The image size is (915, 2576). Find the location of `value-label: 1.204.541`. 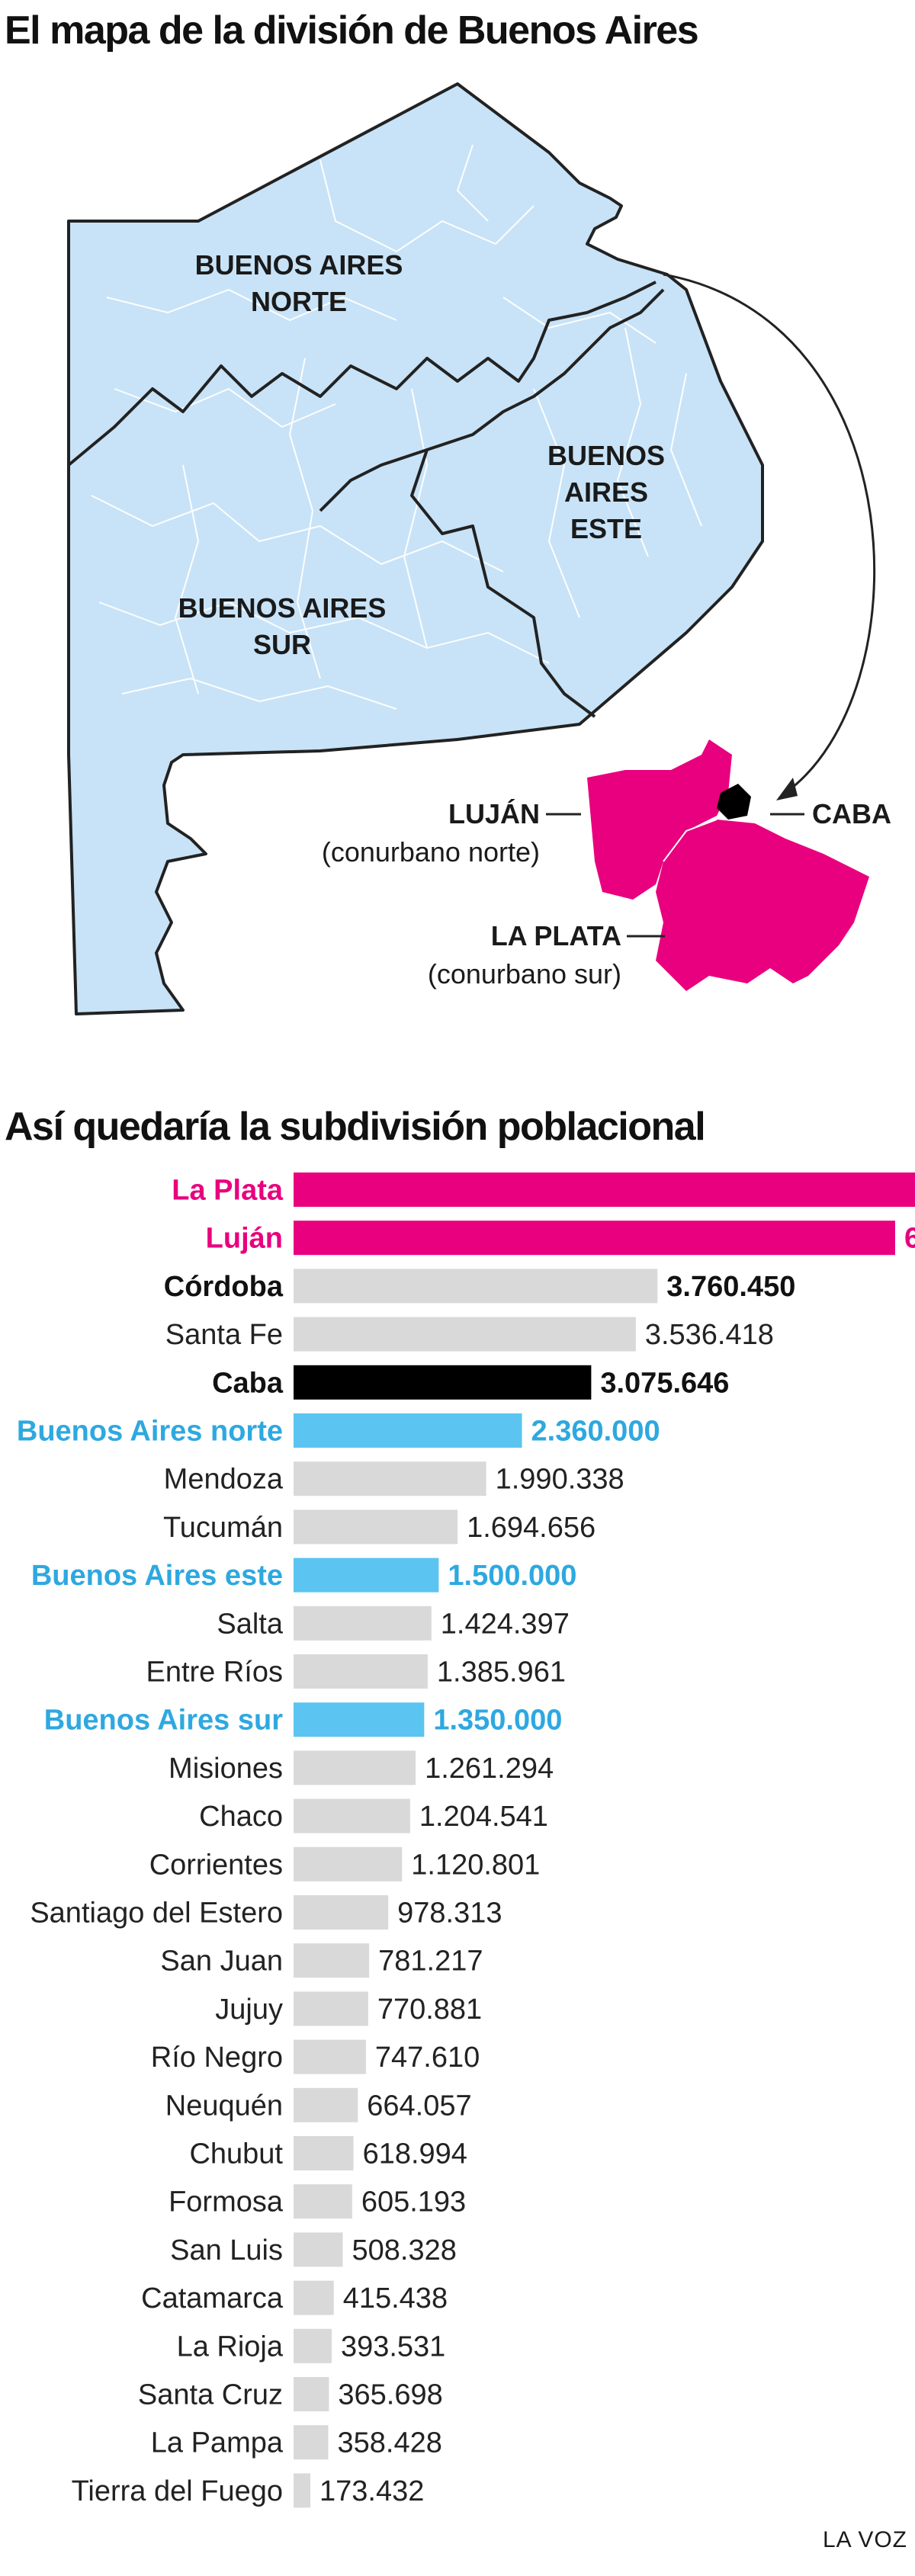

value-label: 1.204.541 is located at coordinates (483, 1817).